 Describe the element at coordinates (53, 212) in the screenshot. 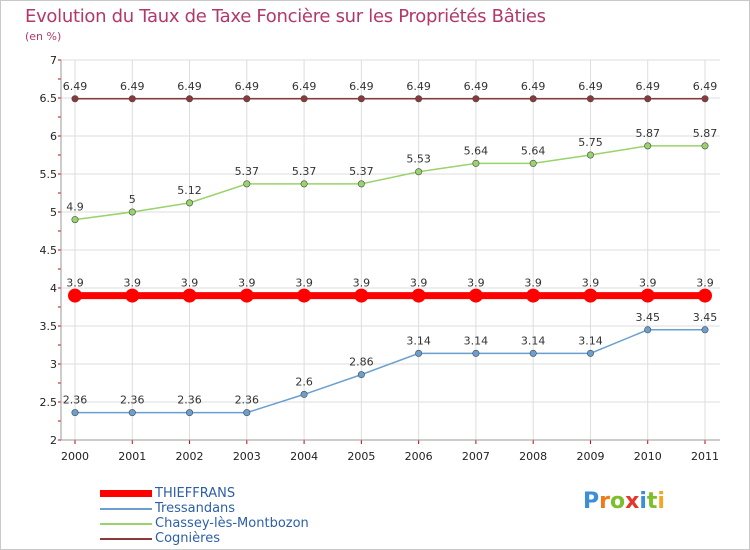

I see `y-tick-label: 5` at that location.